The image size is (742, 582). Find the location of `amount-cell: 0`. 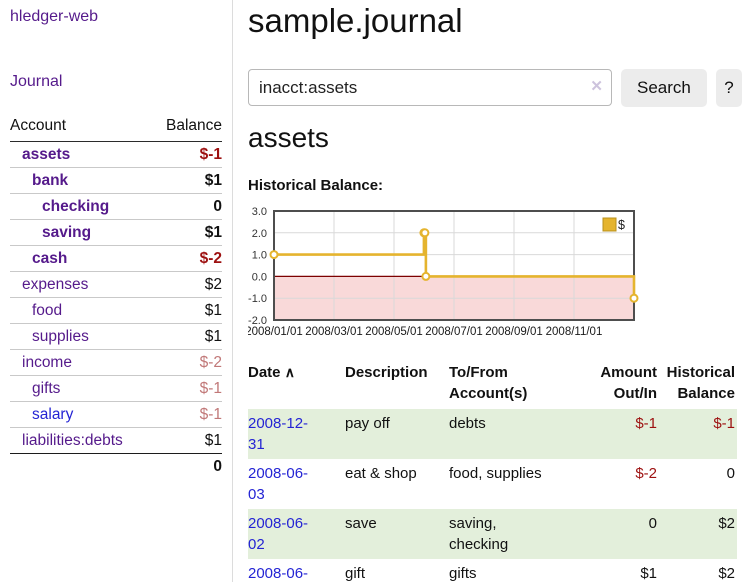

amount-cell: 0 is located at coordinates (619, 534).